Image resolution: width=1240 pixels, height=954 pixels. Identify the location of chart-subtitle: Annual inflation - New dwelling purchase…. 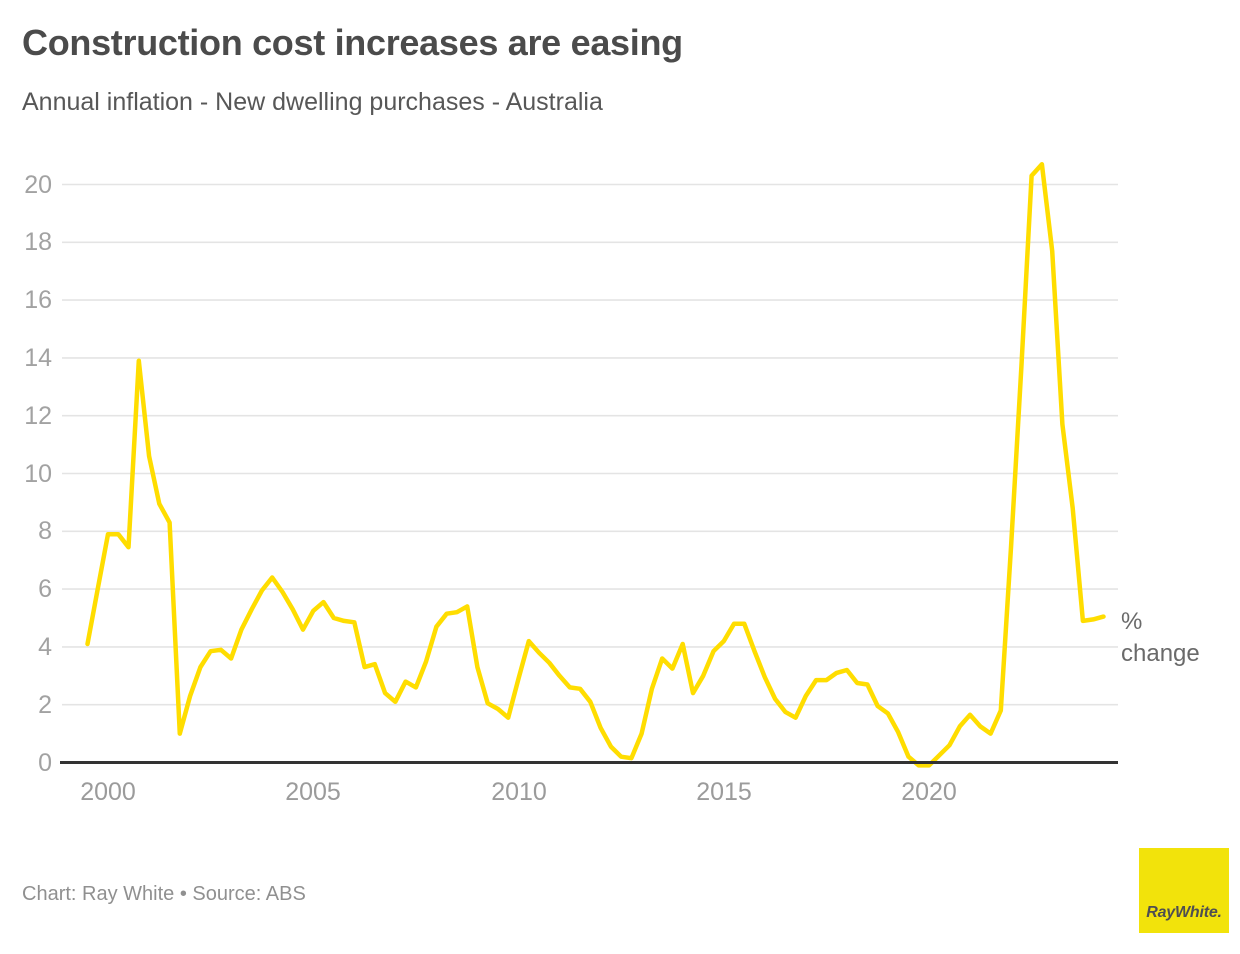
(312, 102).